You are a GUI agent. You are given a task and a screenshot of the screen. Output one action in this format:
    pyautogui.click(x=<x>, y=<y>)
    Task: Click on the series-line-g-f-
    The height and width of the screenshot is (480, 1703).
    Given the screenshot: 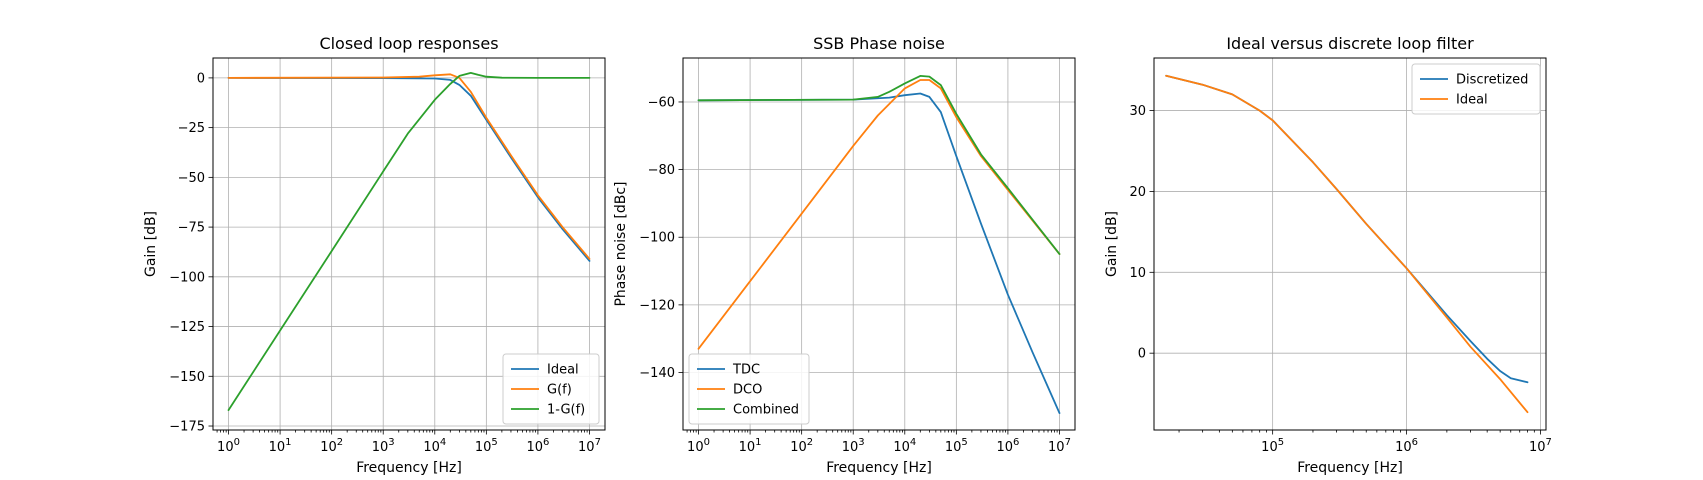 What is the action you would take?
    pyautogui.click(x=409, y=166)
    